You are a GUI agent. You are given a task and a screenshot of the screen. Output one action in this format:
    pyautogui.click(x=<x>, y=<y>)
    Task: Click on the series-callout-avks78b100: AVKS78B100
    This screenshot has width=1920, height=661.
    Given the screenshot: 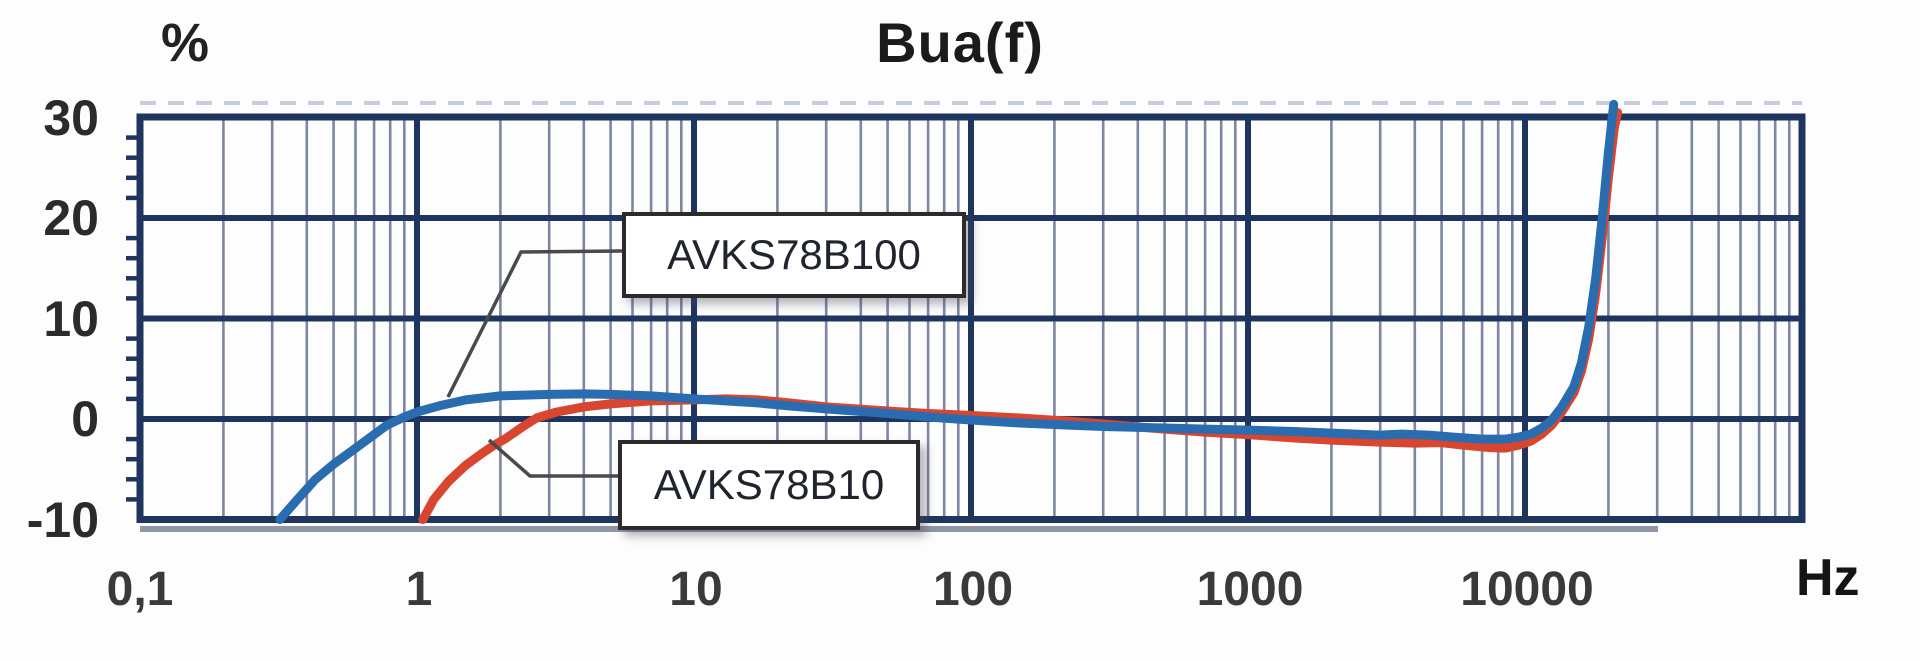 What is the action you would take?
    pyautogui.click(x=794, y=255)
    